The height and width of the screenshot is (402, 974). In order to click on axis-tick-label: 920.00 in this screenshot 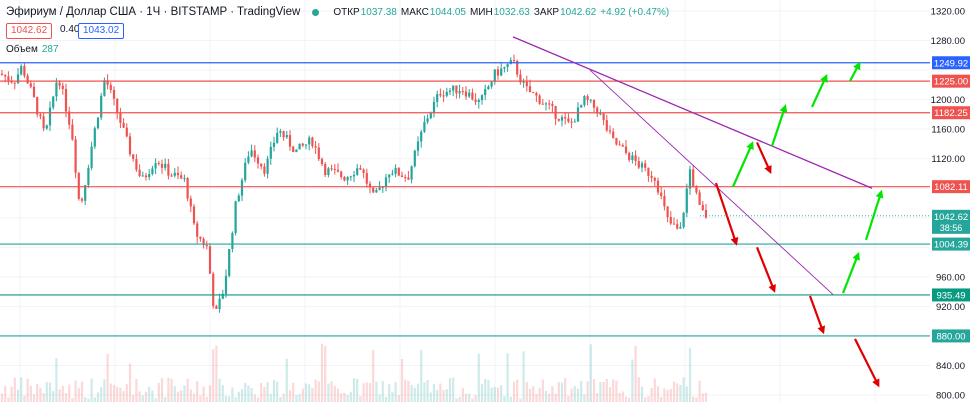, I will do `click(950, 307)`.